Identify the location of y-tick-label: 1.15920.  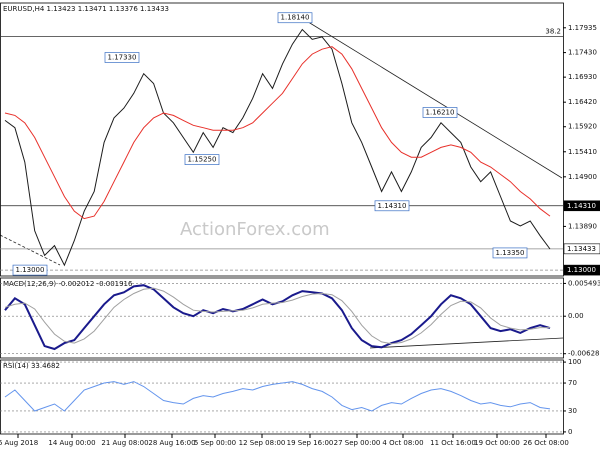
(582, 127).